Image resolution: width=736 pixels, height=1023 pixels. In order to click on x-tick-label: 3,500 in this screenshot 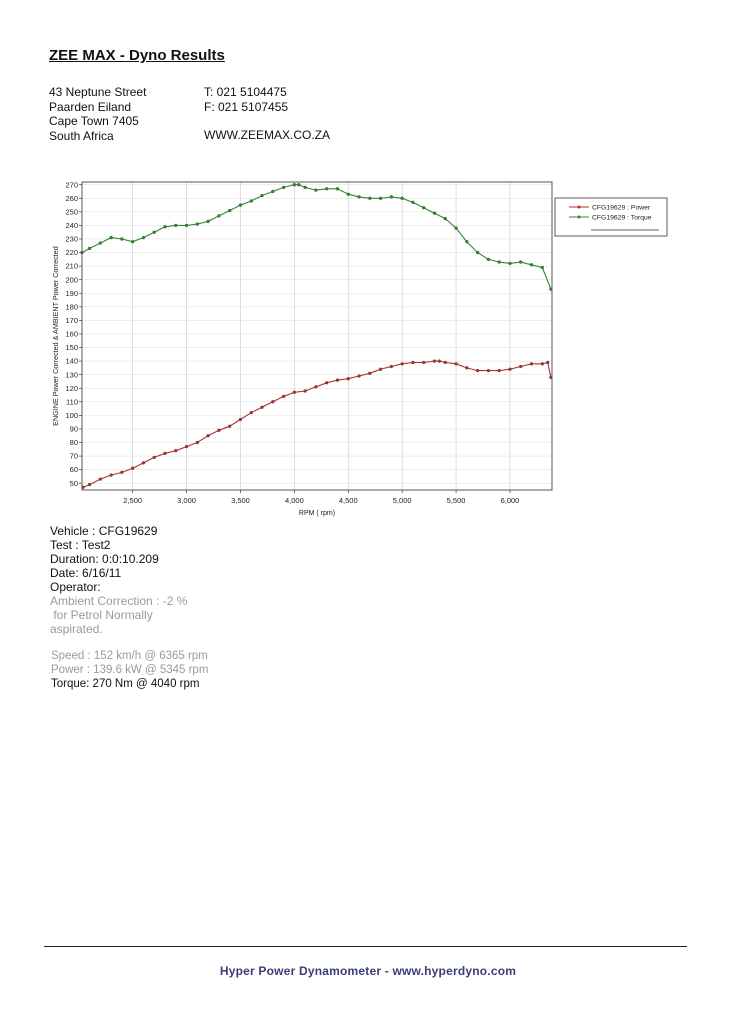, I will do `click(240, 500)`.